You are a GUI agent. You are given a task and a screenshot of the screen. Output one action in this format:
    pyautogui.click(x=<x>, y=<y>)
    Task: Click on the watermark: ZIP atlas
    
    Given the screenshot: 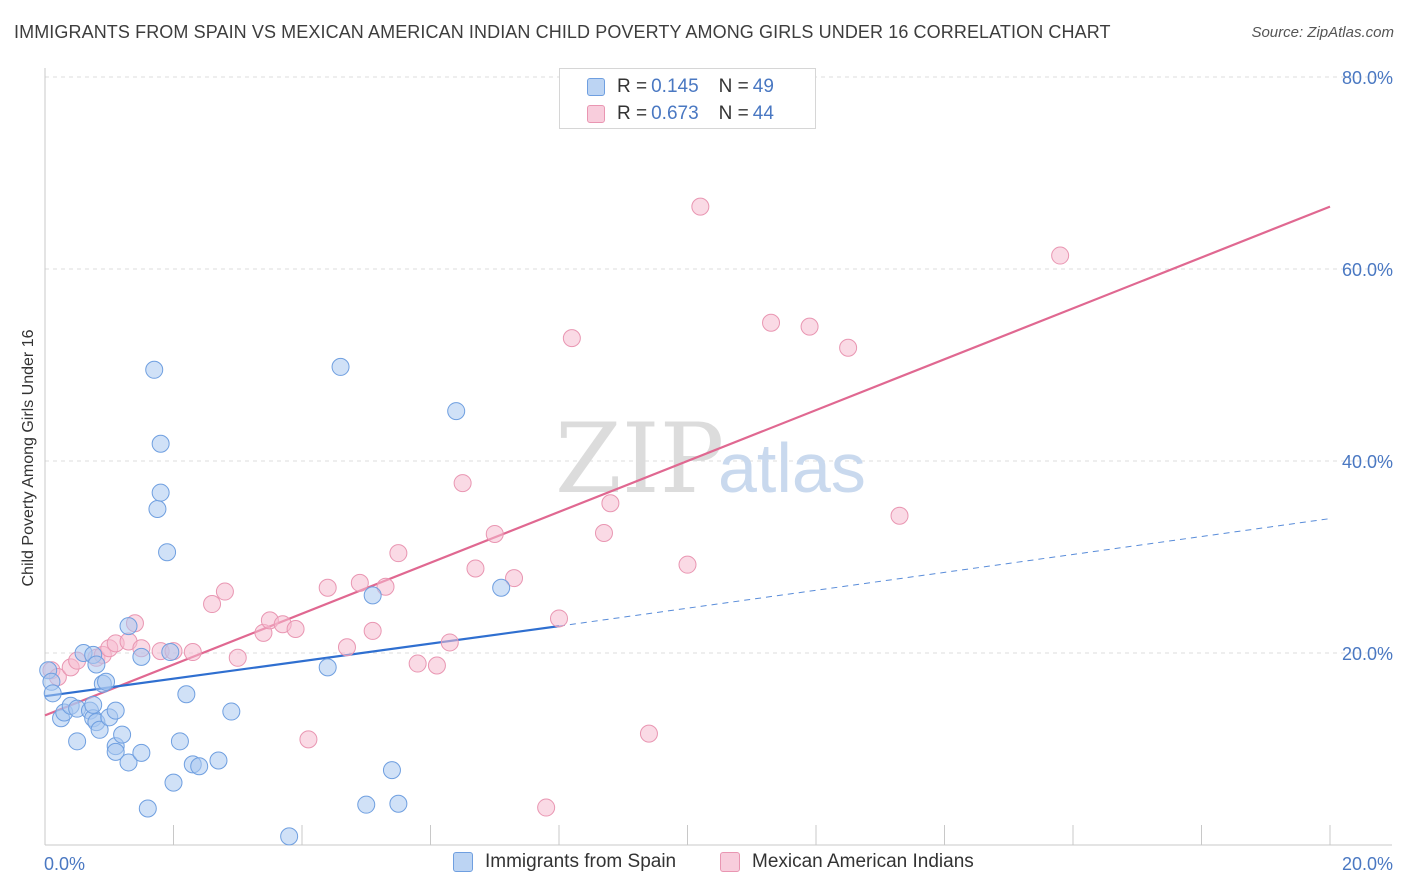 What is the action you would take?
    pyautogui.click(x=710, y=459)
    